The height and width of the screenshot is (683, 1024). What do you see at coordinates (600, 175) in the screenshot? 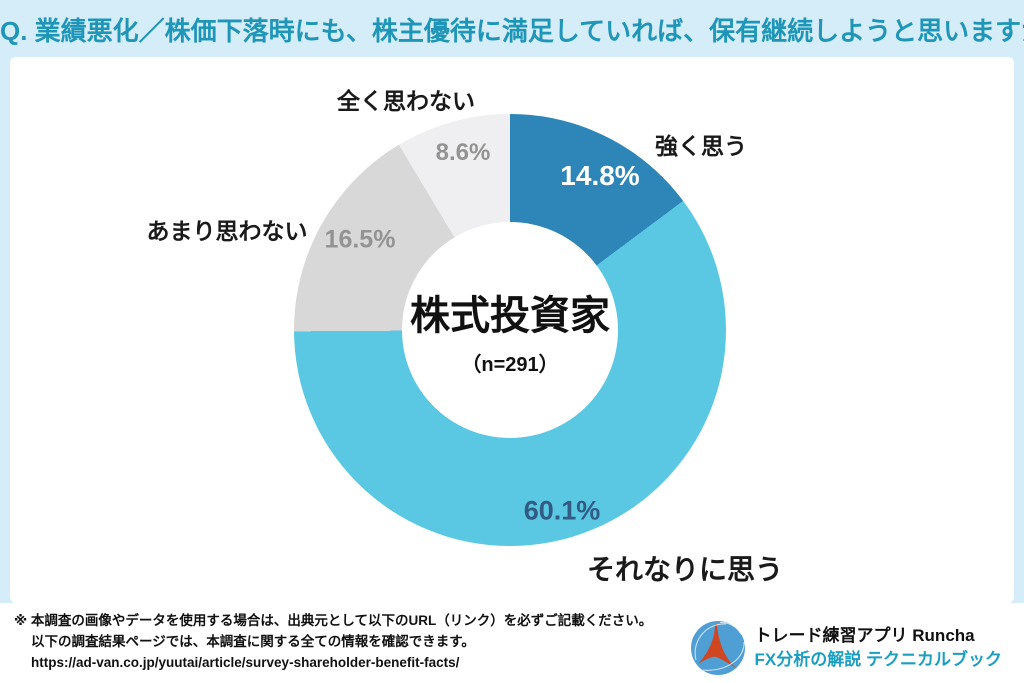
I see `segment-value-strongly: 14.8%` at bounding box center [600, 175].